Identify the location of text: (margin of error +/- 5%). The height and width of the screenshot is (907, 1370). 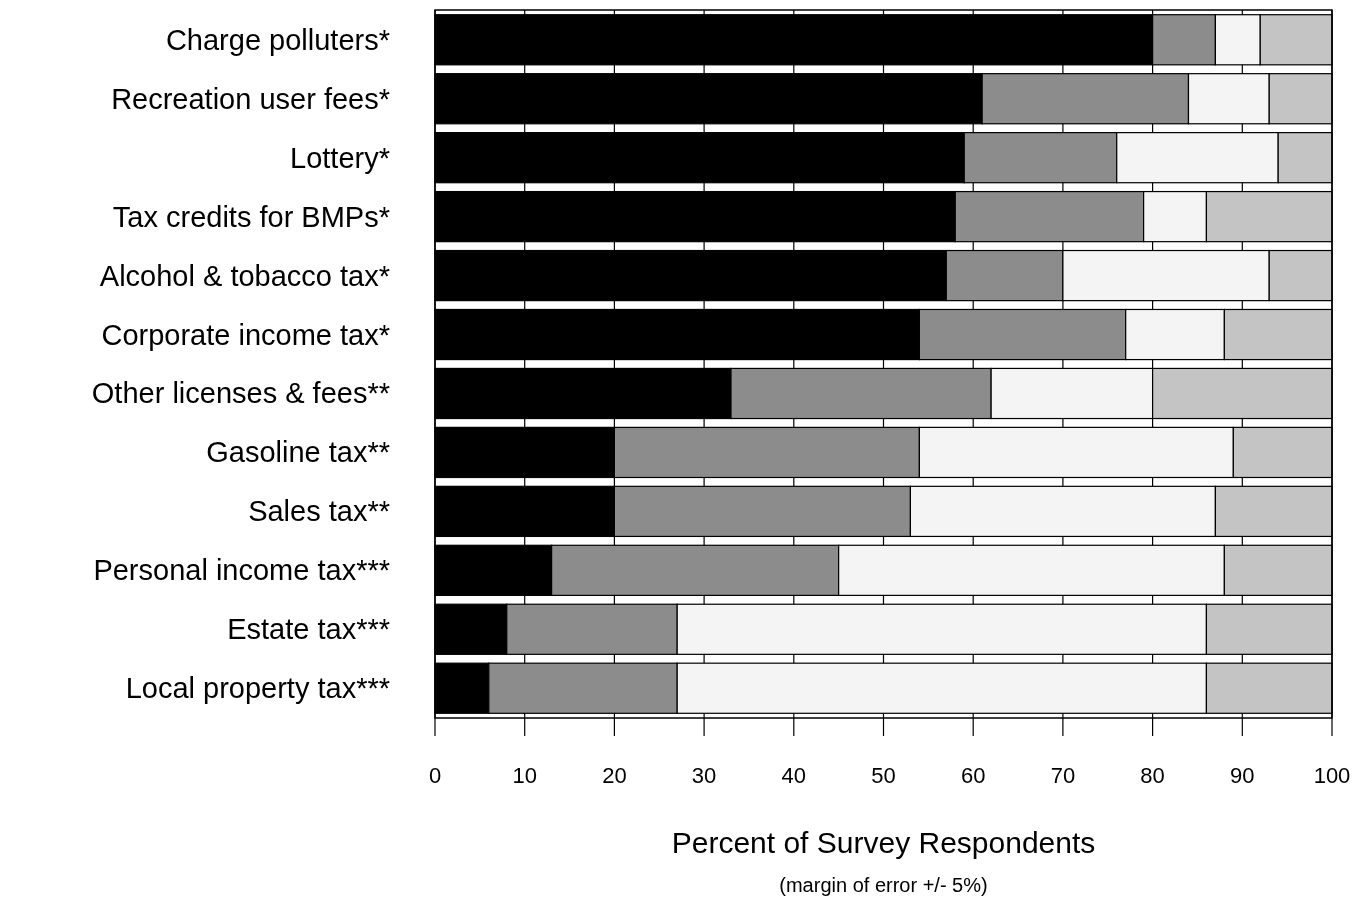
(883, 885).